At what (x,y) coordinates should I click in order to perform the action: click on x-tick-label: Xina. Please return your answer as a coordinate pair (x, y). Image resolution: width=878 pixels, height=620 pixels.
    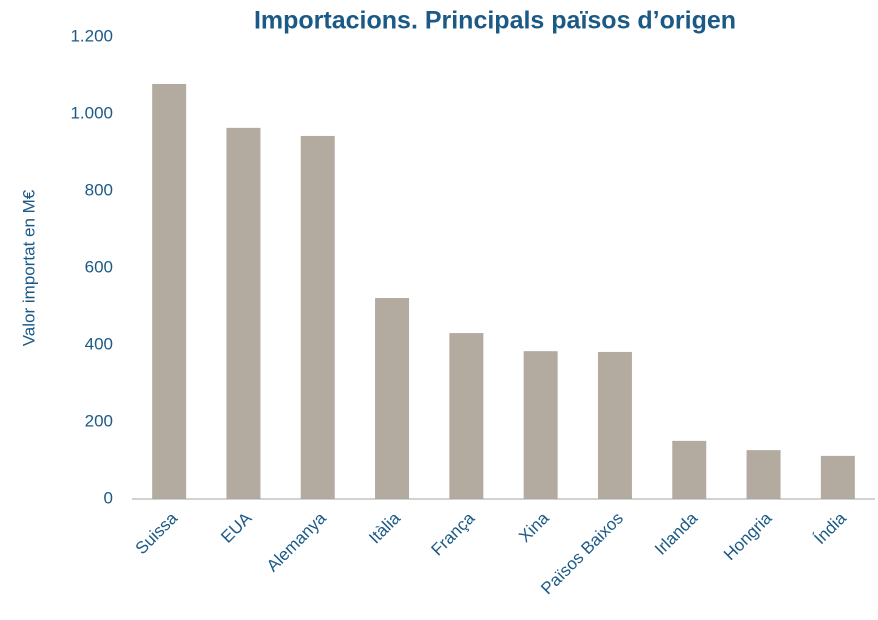
    Looking at the image, I should click on (534, 527).